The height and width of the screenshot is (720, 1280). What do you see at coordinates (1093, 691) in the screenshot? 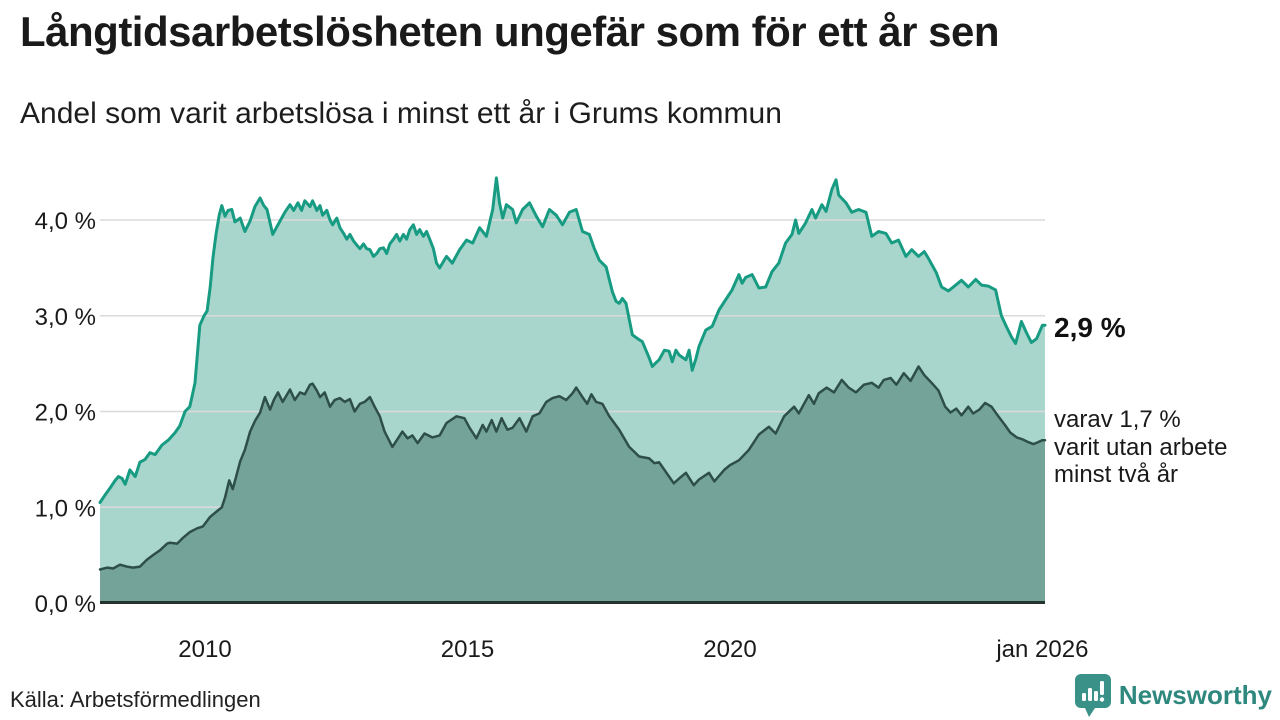
I see `logo-bars-icon` at bounding box center [1093, 691].